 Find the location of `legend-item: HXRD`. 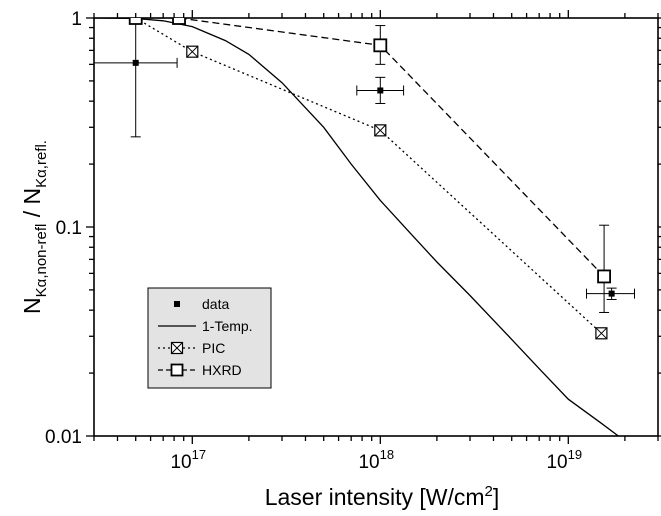

legend-item: HXRD is located at coordinates (200, 370).